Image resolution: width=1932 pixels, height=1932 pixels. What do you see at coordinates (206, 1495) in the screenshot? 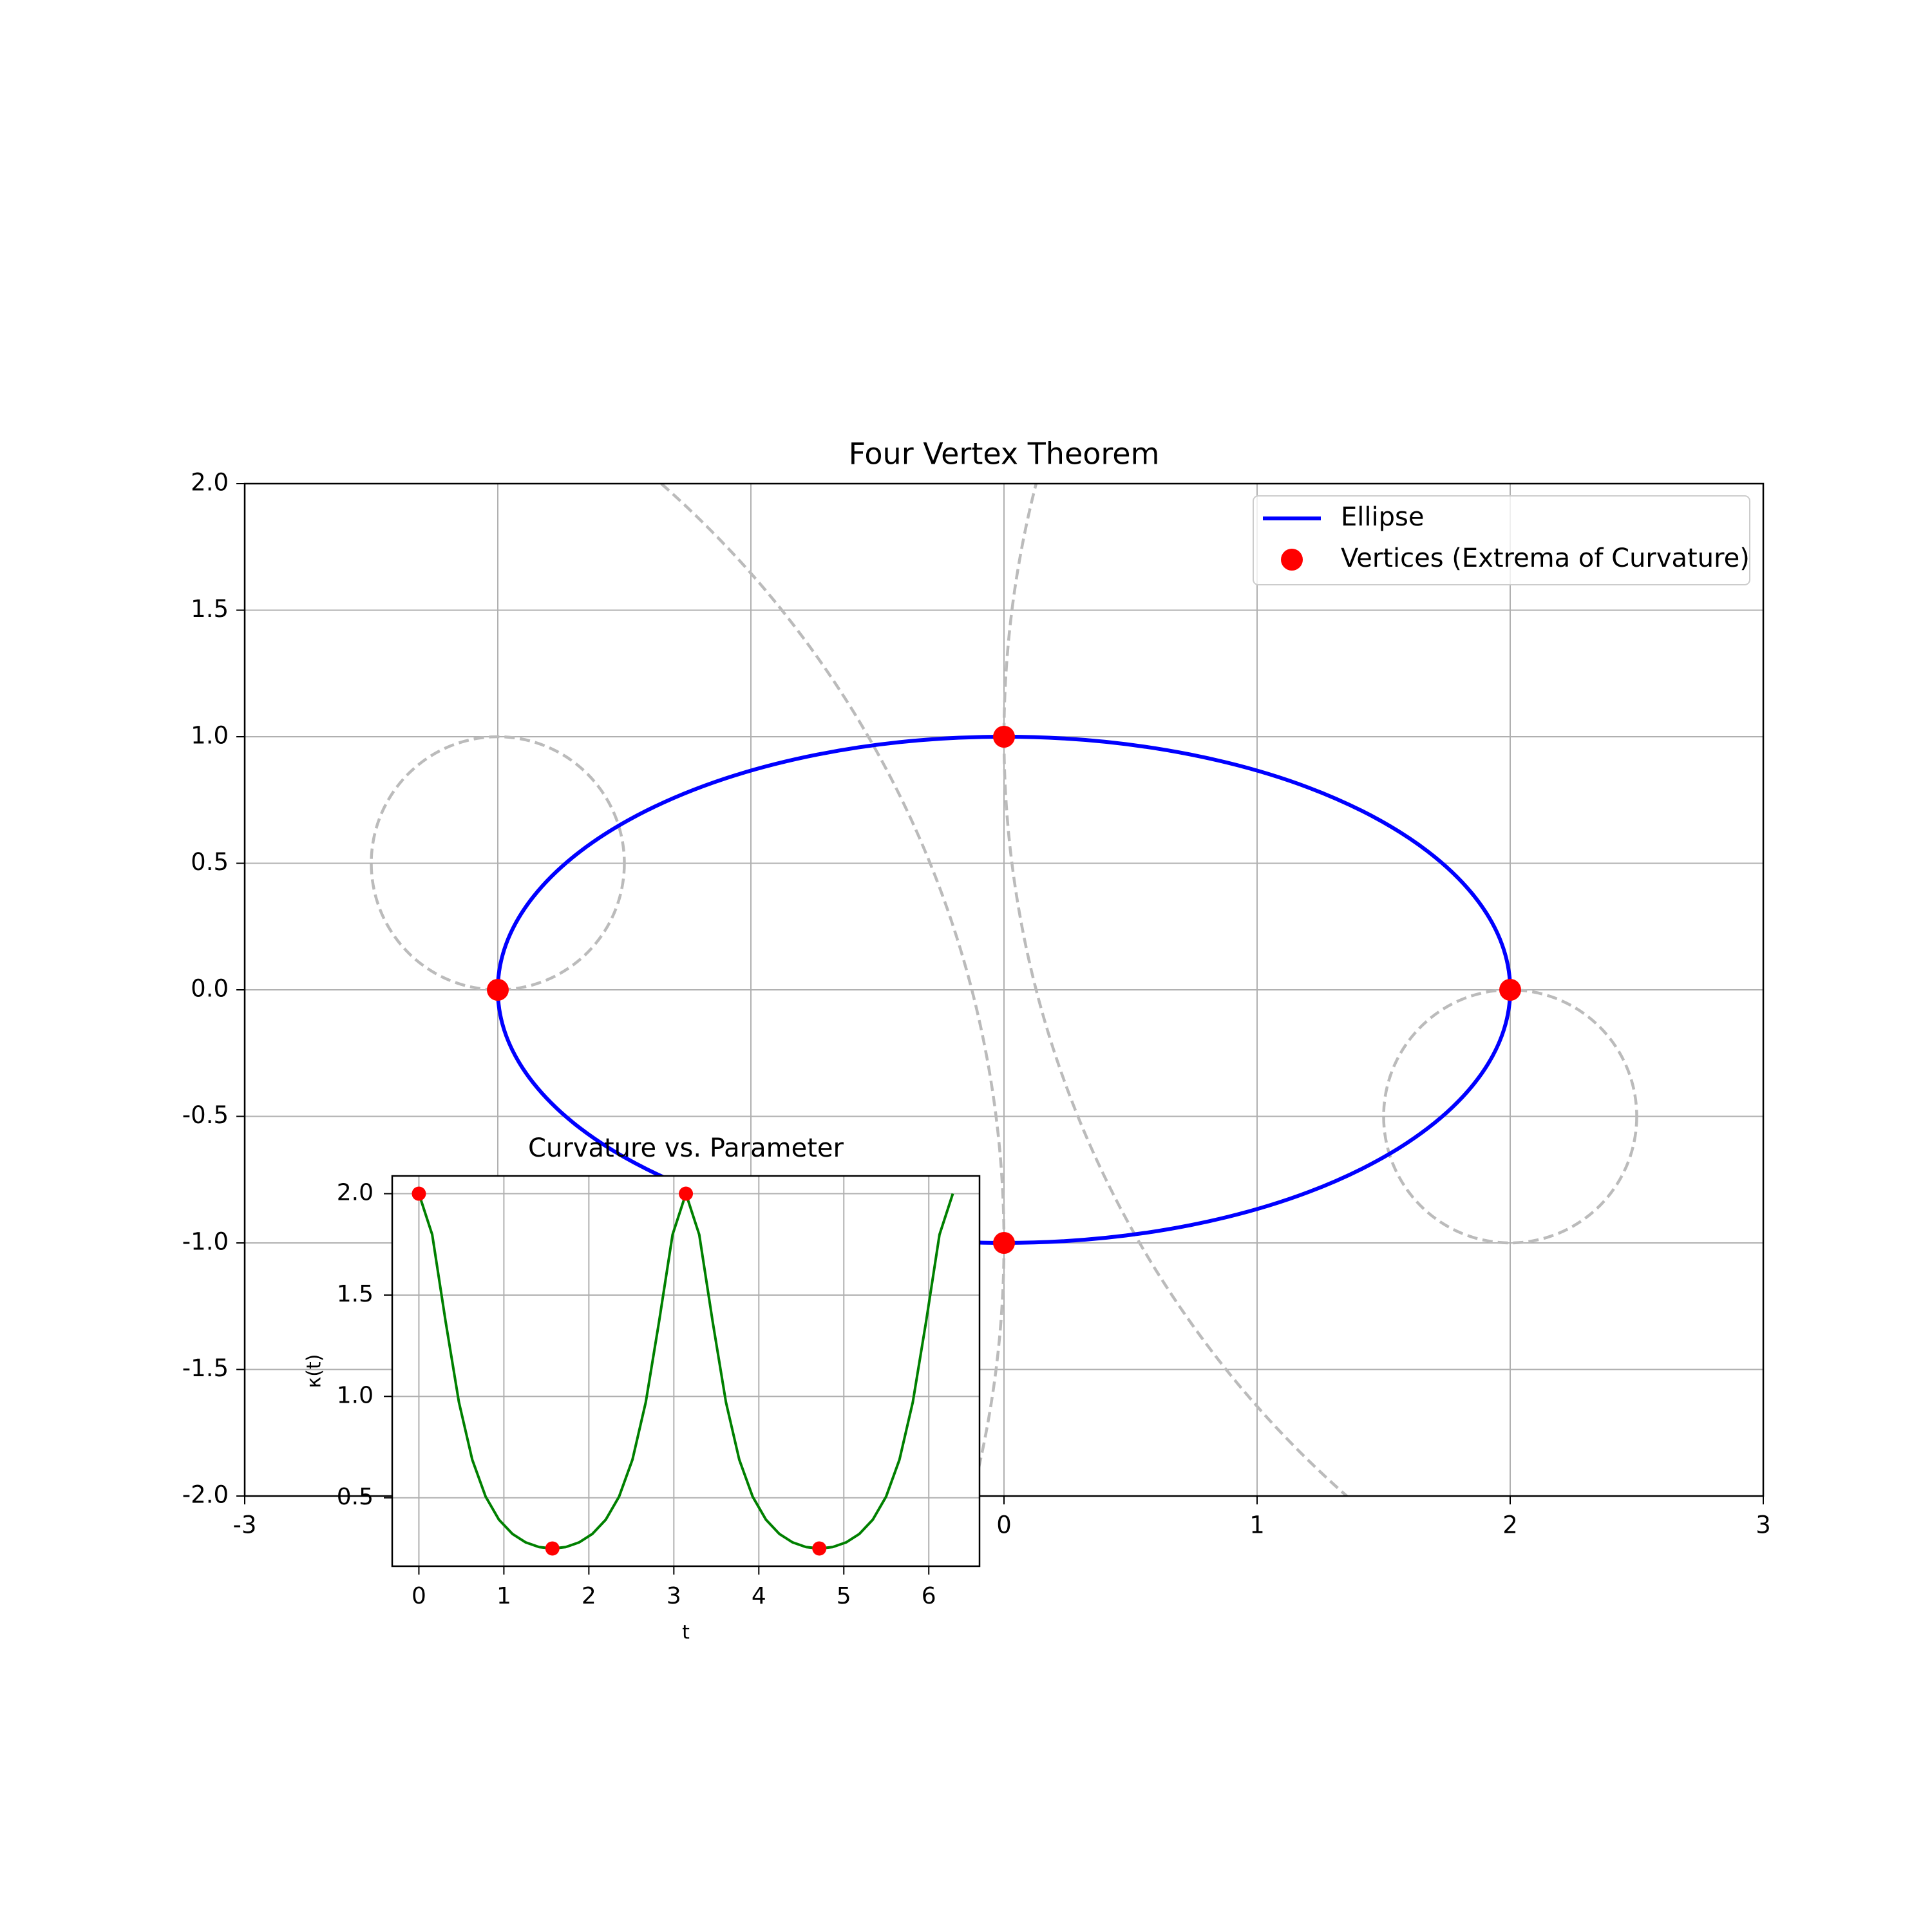
I see `y-tick-label: -2.0` at bounding box center [206, 1495].